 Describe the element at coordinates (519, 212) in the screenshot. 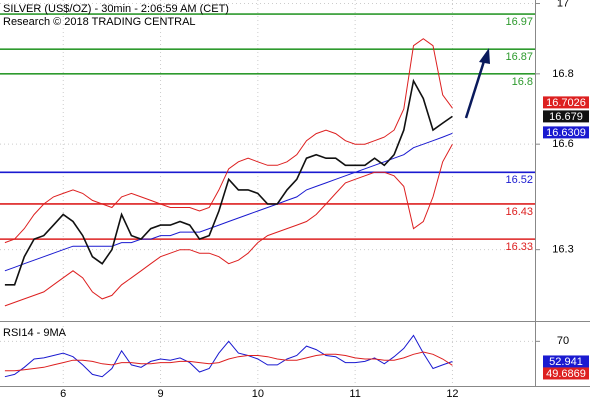

I see `level-label: 16.43` at that location.